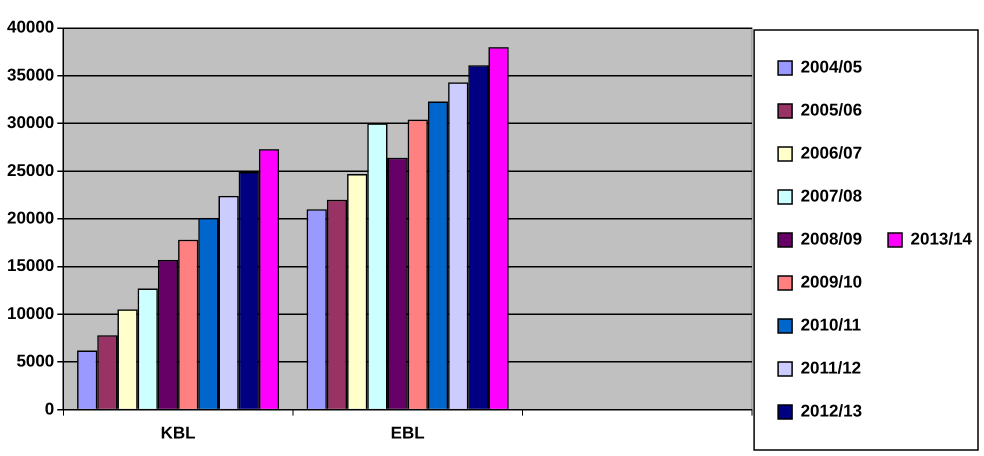 This screenshot has height=456, width=984. Describe the element at coordinates (30, 266) in the screenshot. I see `y-tick-label: 15000` at that location.